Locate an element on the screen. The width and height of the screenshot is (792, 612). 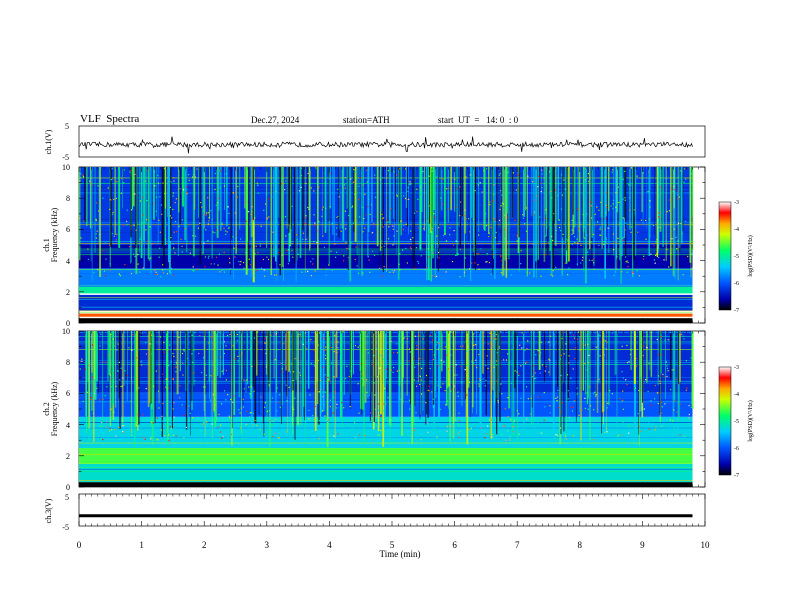
ch2-colorbar: log(PSD)(V²/Hz) is located at coordinates (736, 421).